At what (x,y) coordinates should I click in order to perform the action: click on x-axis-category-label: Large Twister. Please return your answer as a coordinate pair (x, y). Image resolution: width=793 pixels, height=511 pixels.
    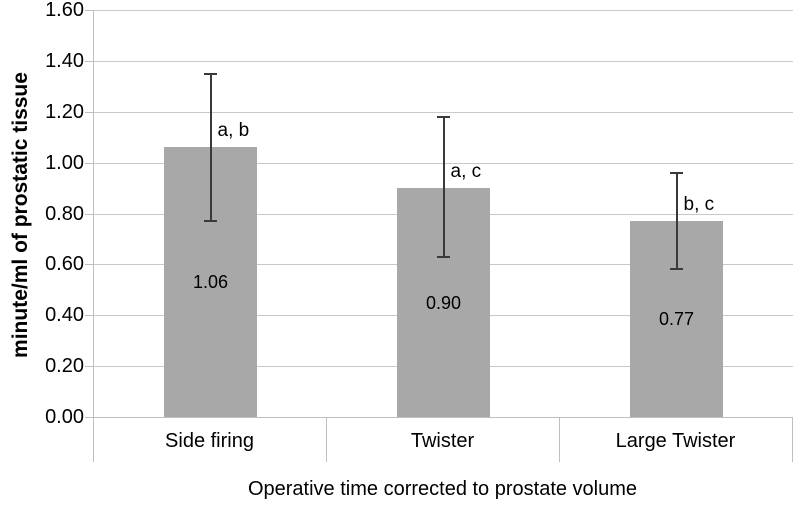
    Looking at the image, I should click on (675, 441).